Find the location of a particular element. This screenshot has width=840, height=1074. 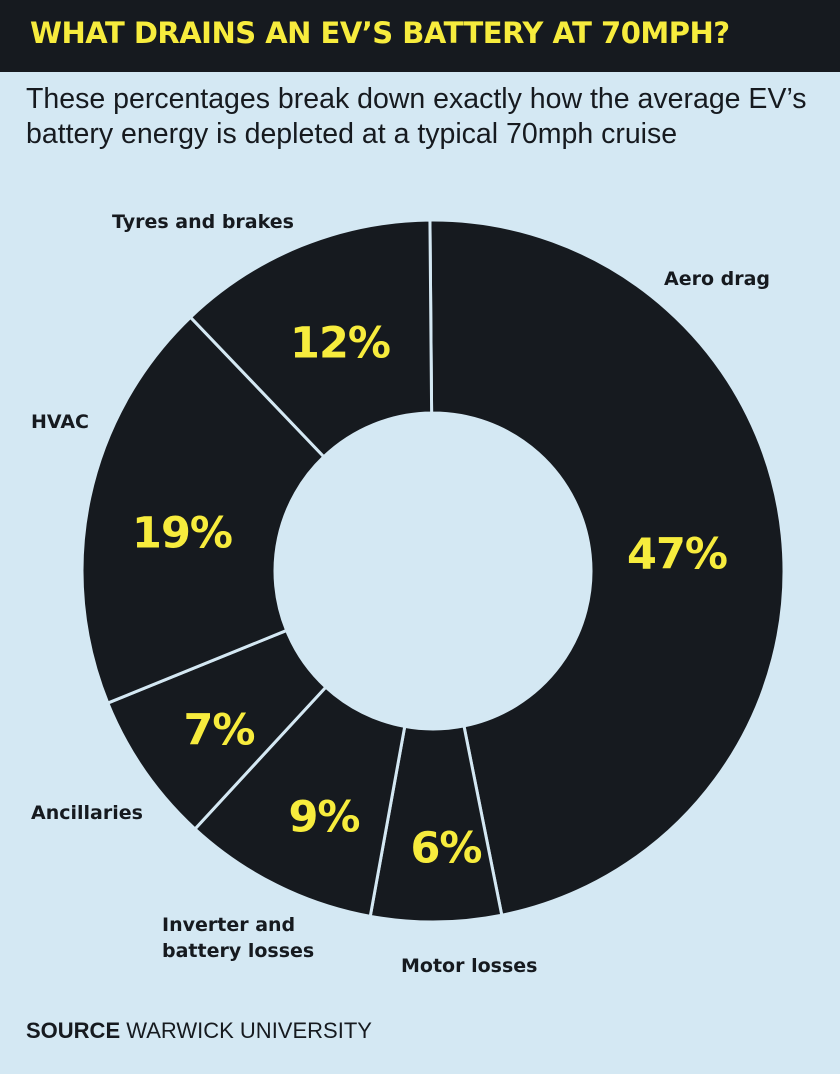

value-label: 9% is located at coordinates (323, 818).